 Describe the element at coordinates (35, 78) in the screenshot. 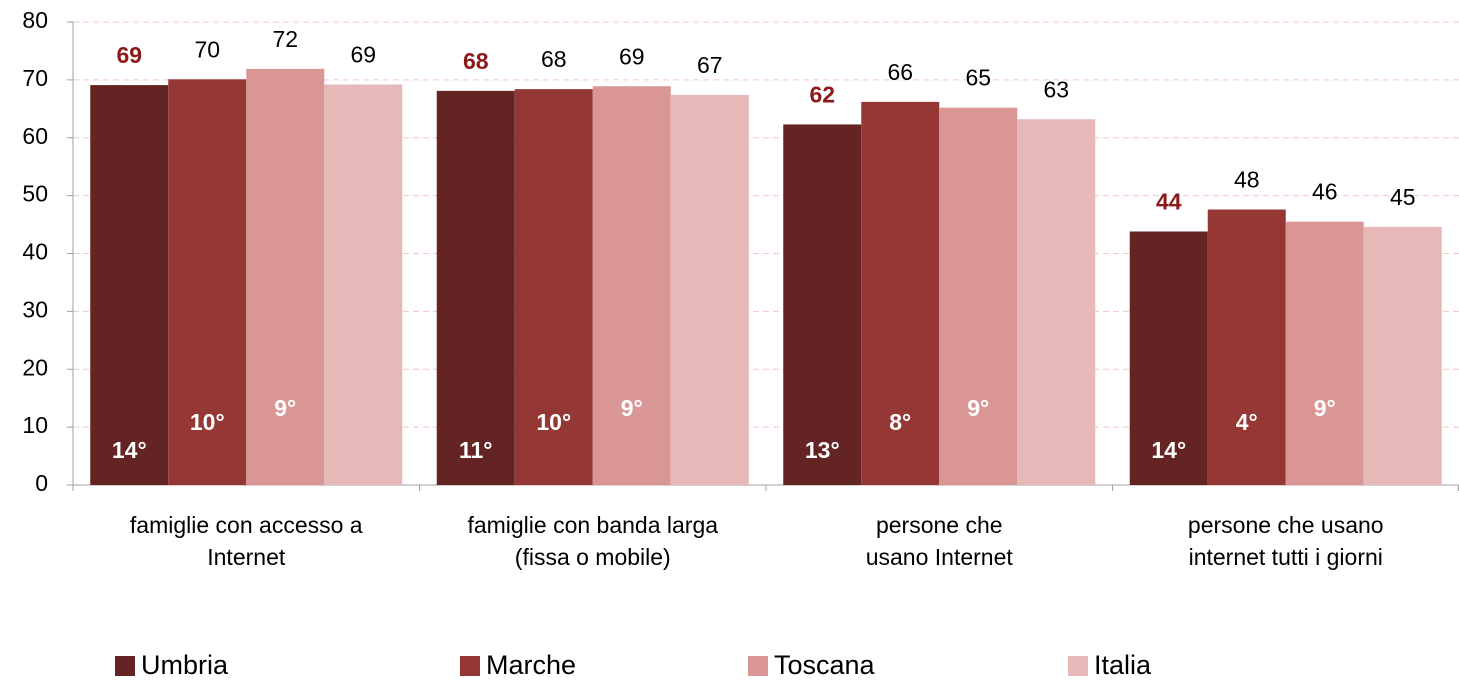

I see `y-tick-label: 70` at that location.